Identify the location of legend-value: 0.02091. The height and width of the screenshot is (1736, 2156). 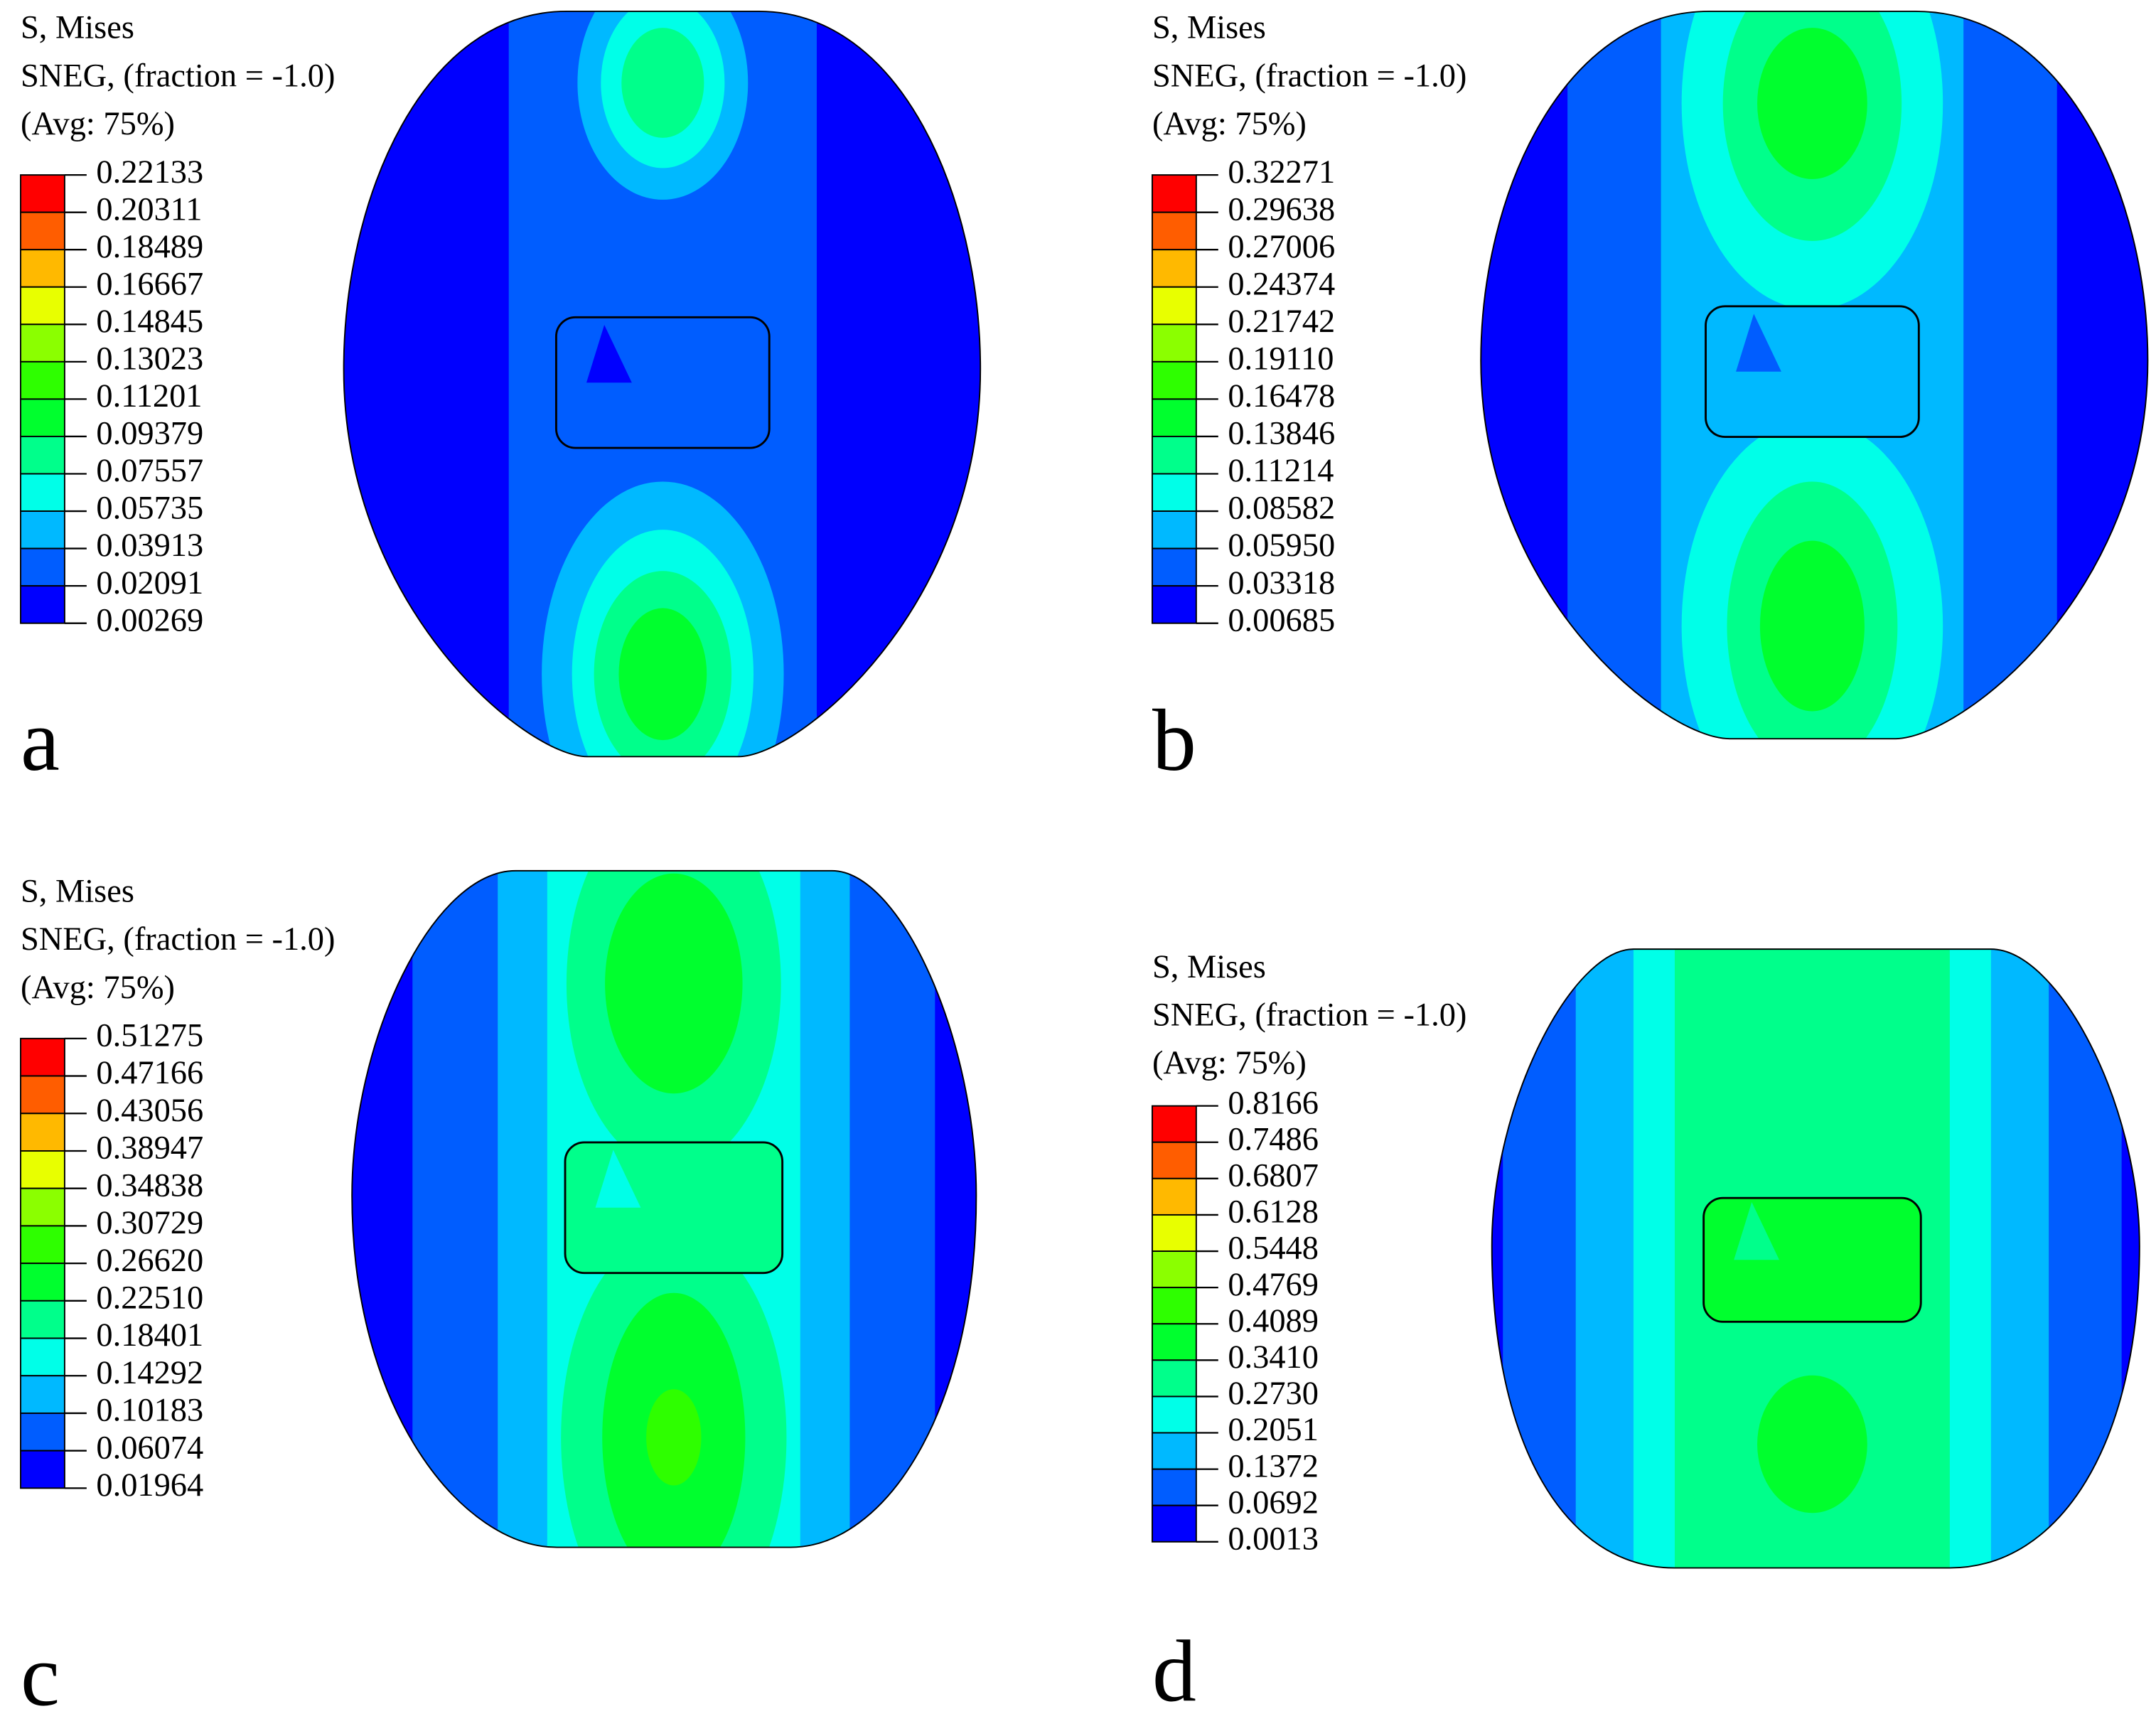
(149, 583).